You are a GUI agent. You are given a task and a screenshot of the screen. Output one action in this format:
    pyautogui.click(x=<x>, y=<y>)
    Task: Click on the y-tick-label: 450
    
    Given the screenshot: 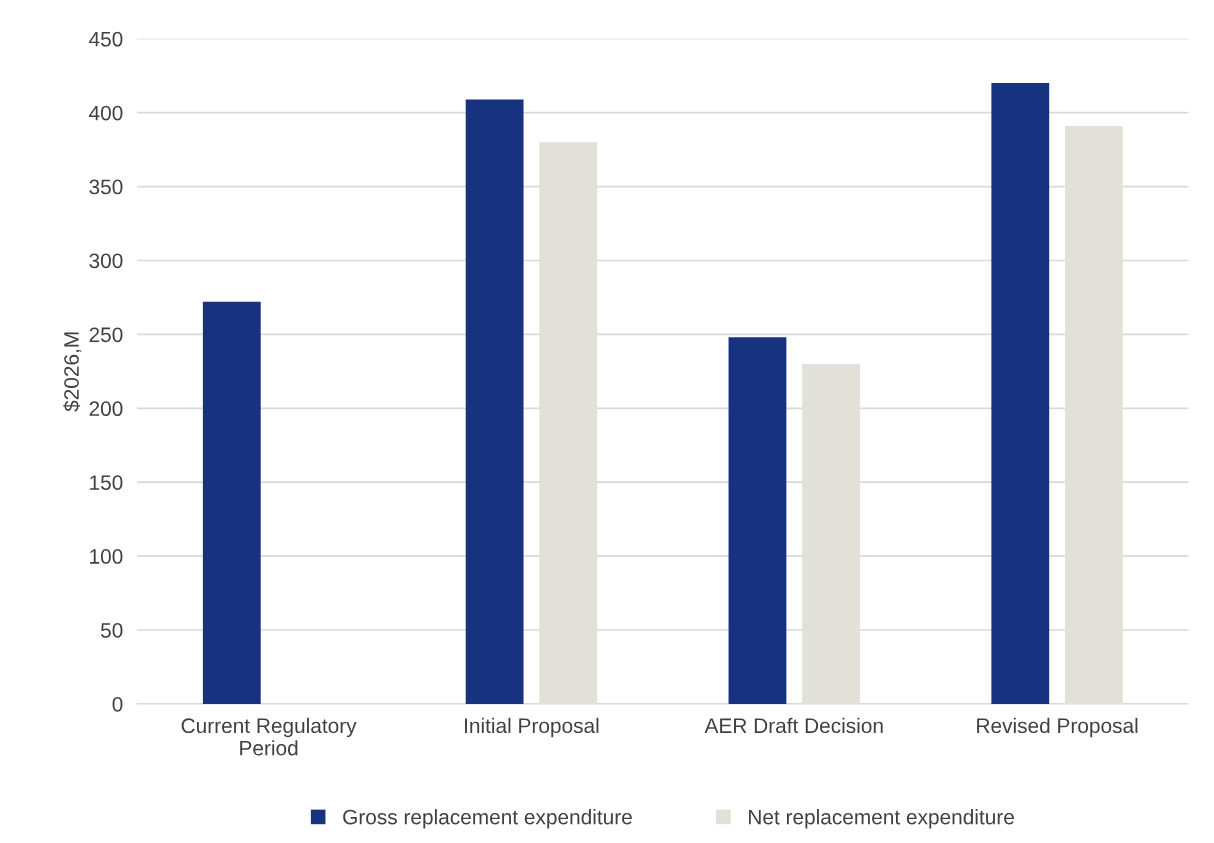 What is the action you would take?
    pyautogui.click(x=106, y=39)
    